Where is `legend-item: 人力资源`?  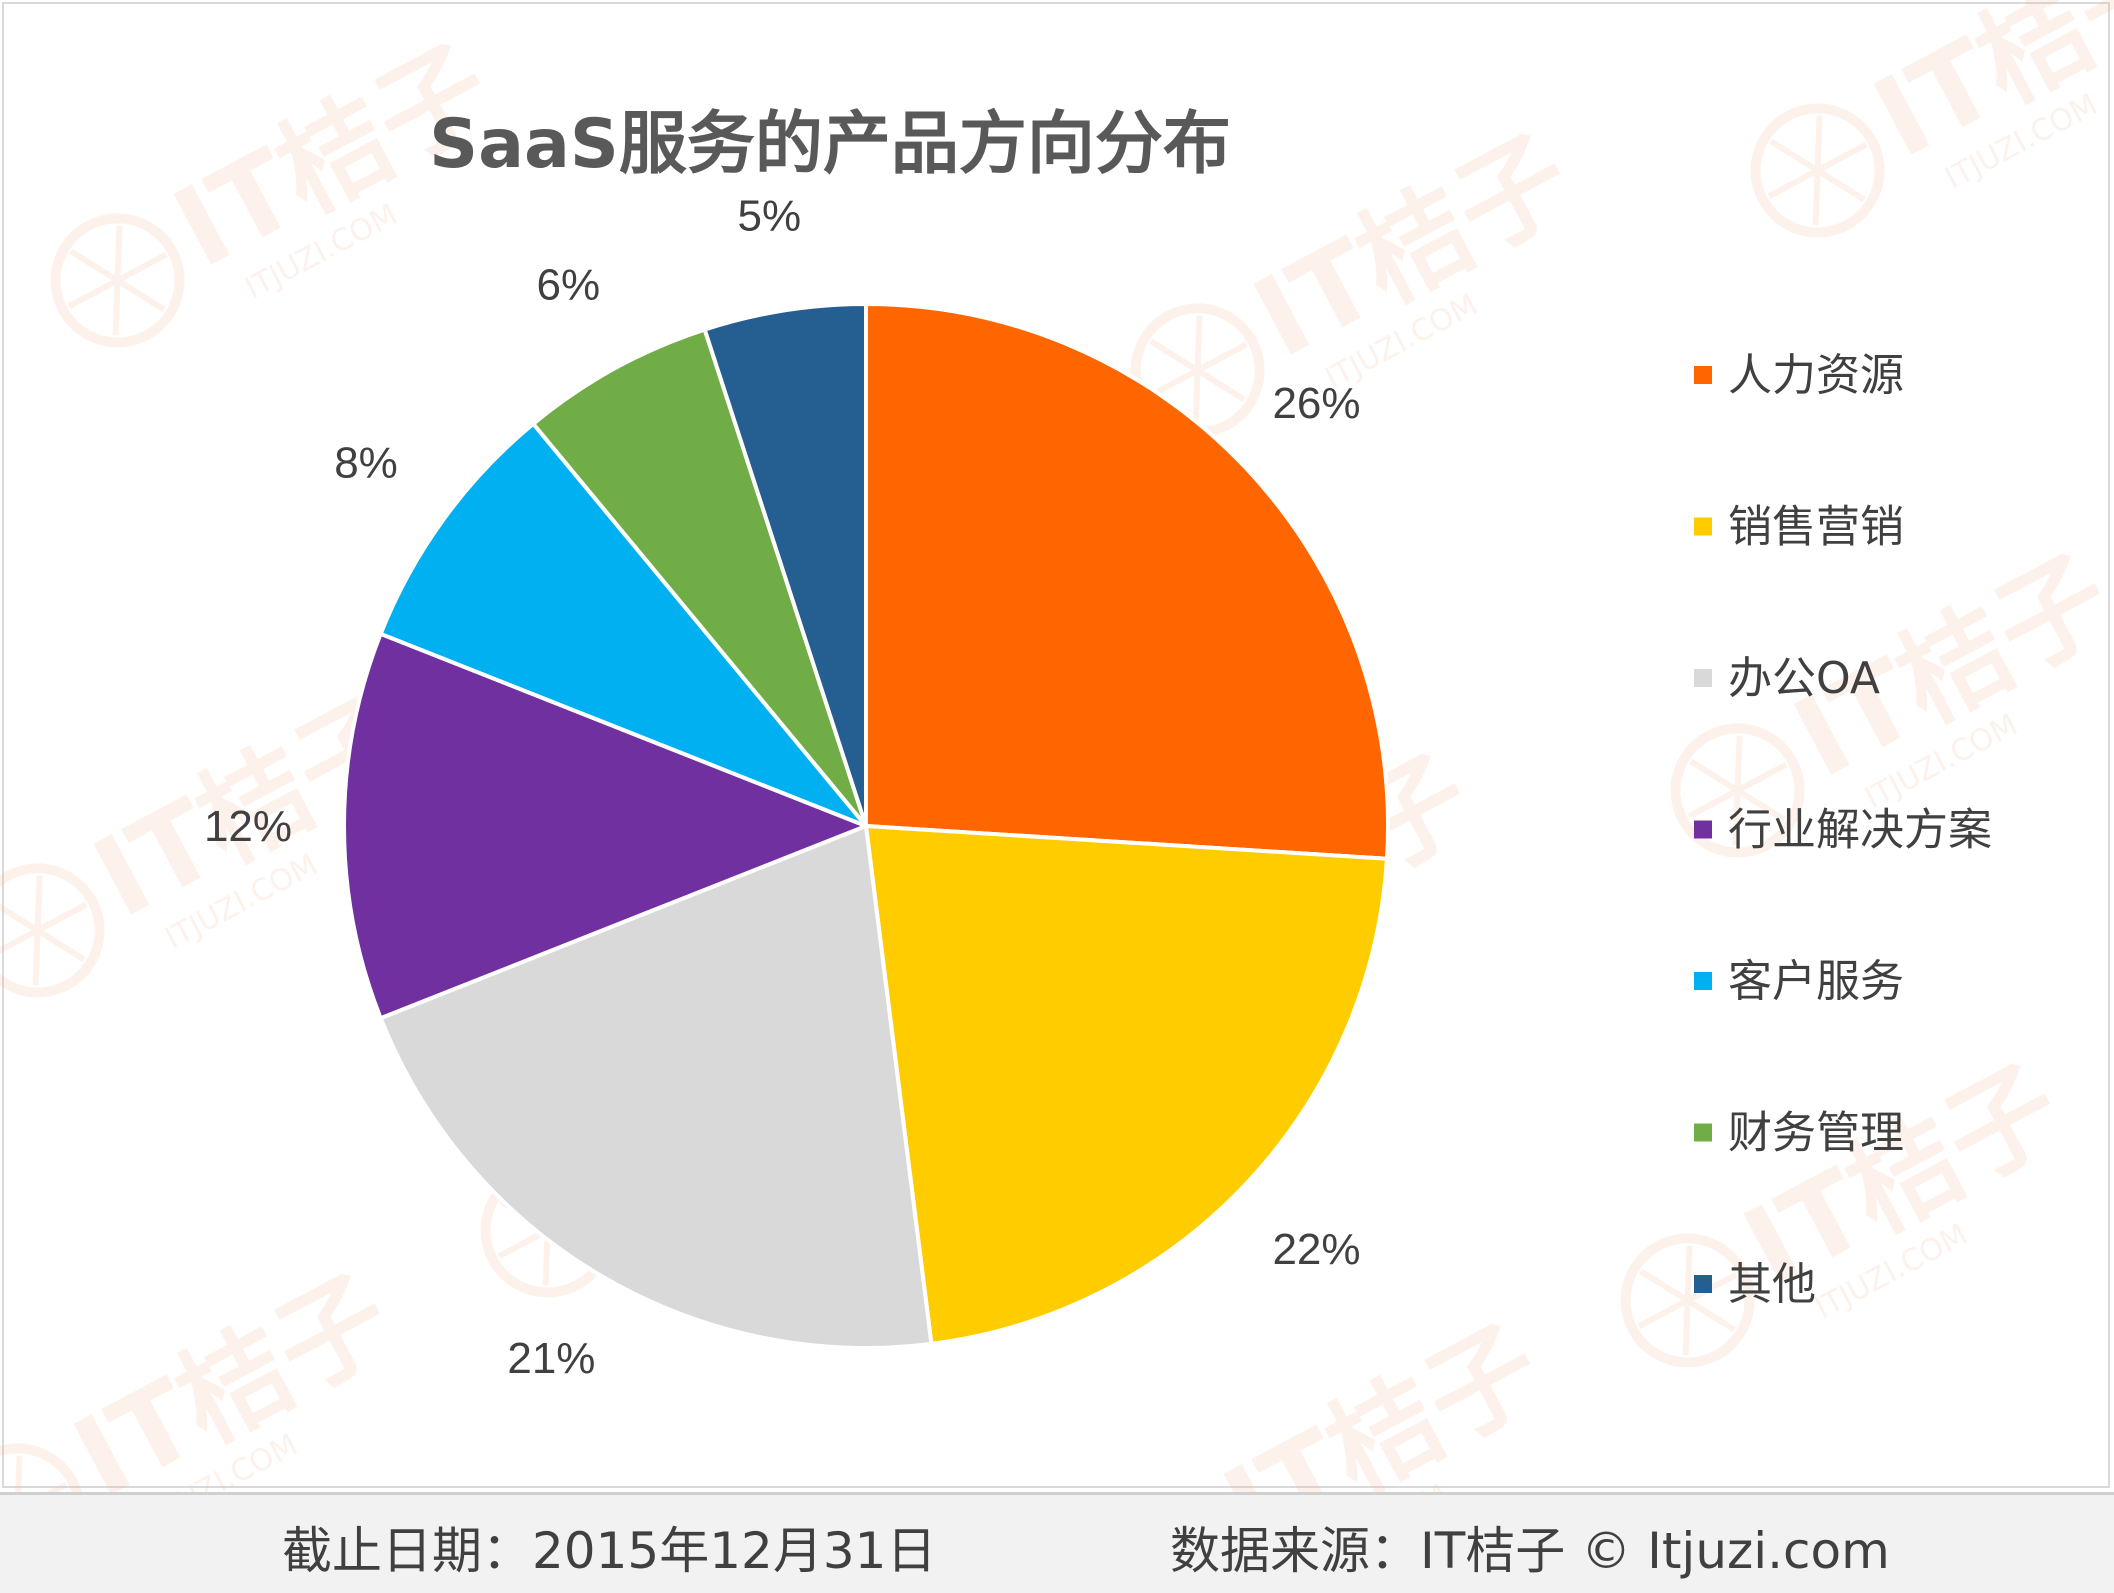 legend-item: 人力资源 is located at coordinates (1799, 375).